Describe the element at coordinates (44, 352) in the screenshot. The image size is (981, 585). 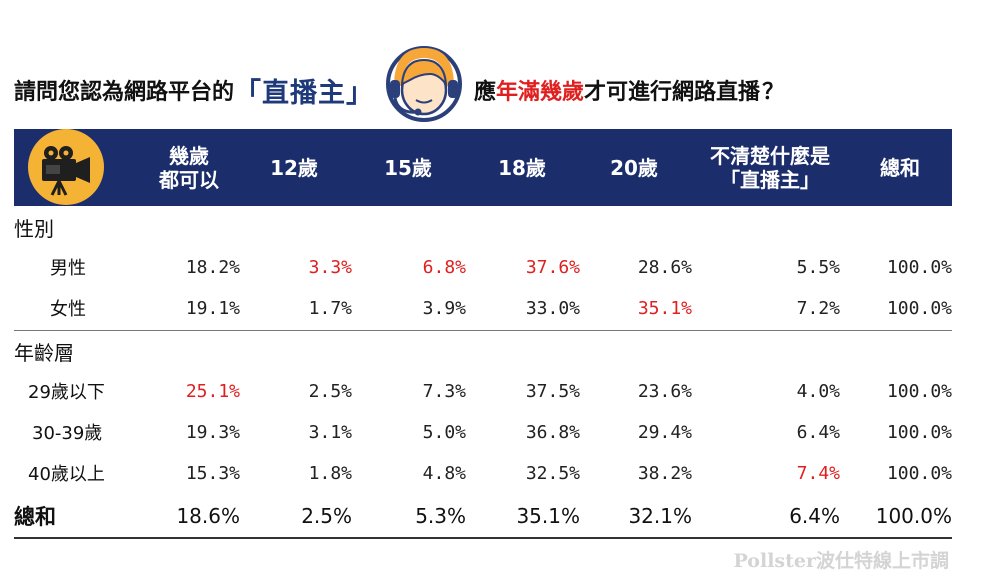
I see `group-label-age: 年齡層` at that location.